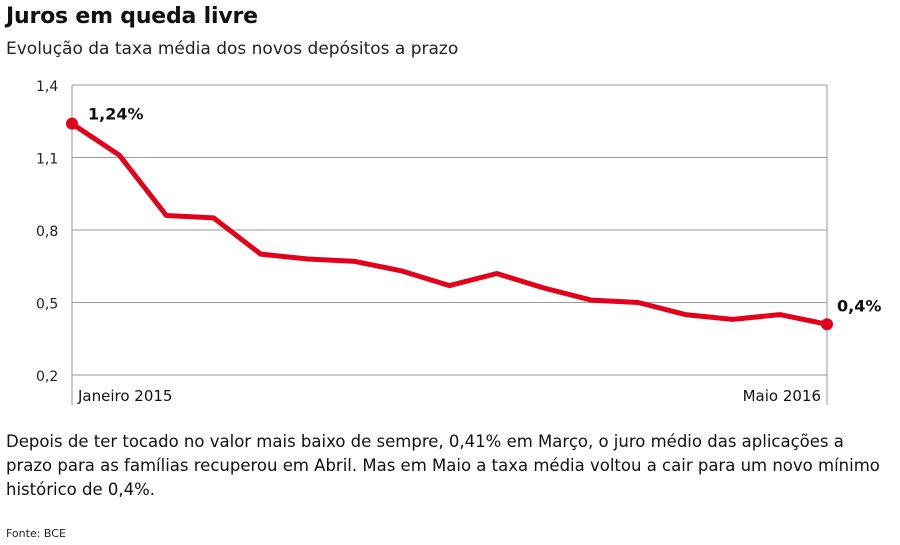 Image resolution: width=900 pixels, height=545 pixels. What do you see at coordinates (47, 160) in the screenshot?
I see `y-tick-label: 1,1` at bounding box center [47, 160].